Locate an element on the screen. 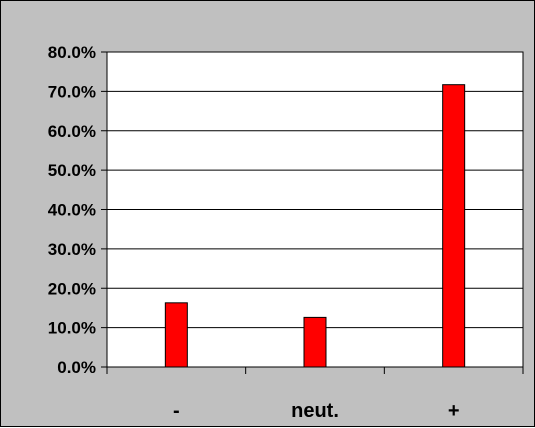 This screenshot has height=428, width=535. y-tick-label: 10.0% is located at coordinates (72, 328).